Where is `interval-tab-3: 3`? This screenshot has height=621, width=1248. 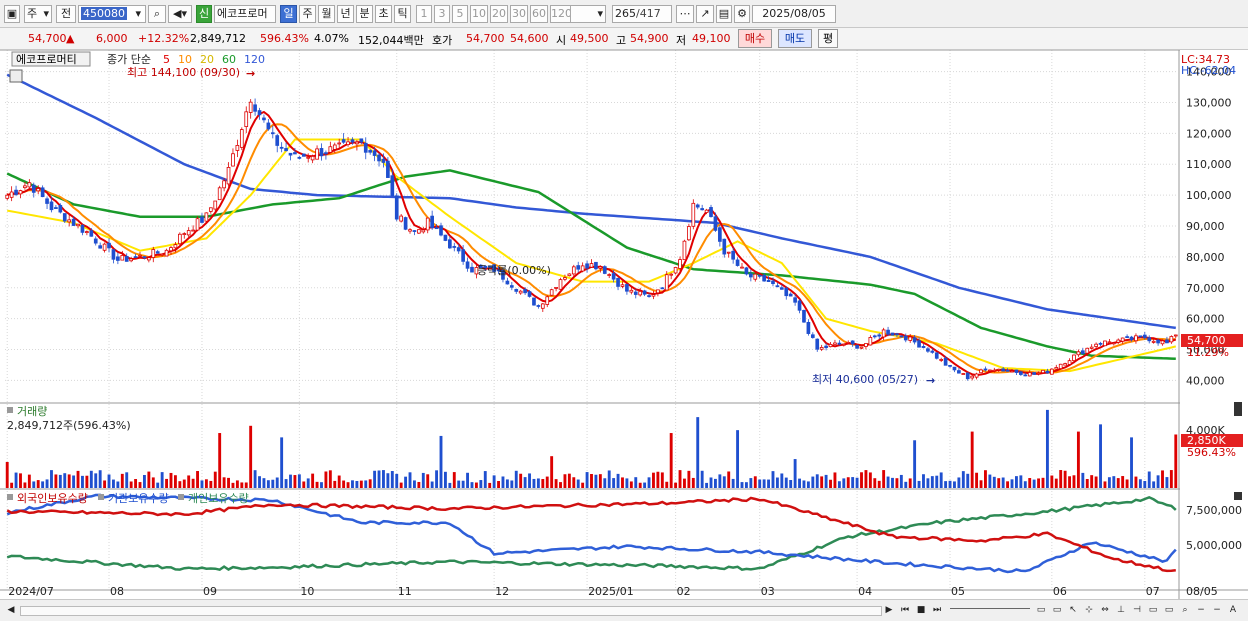
interval-tab-3: 3 is located at coordinates (442, 14).